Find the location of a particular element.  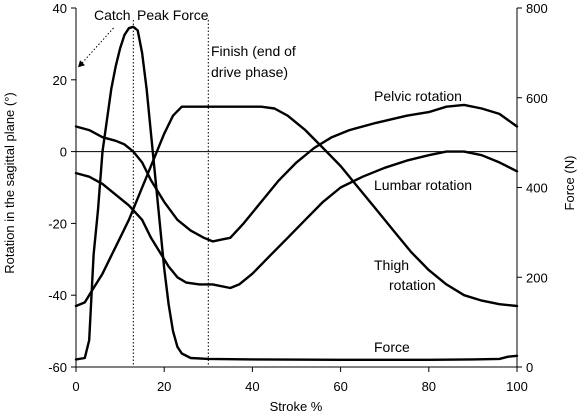

annotation-thigh-line2: rotation is located at coordinates (412, 285).